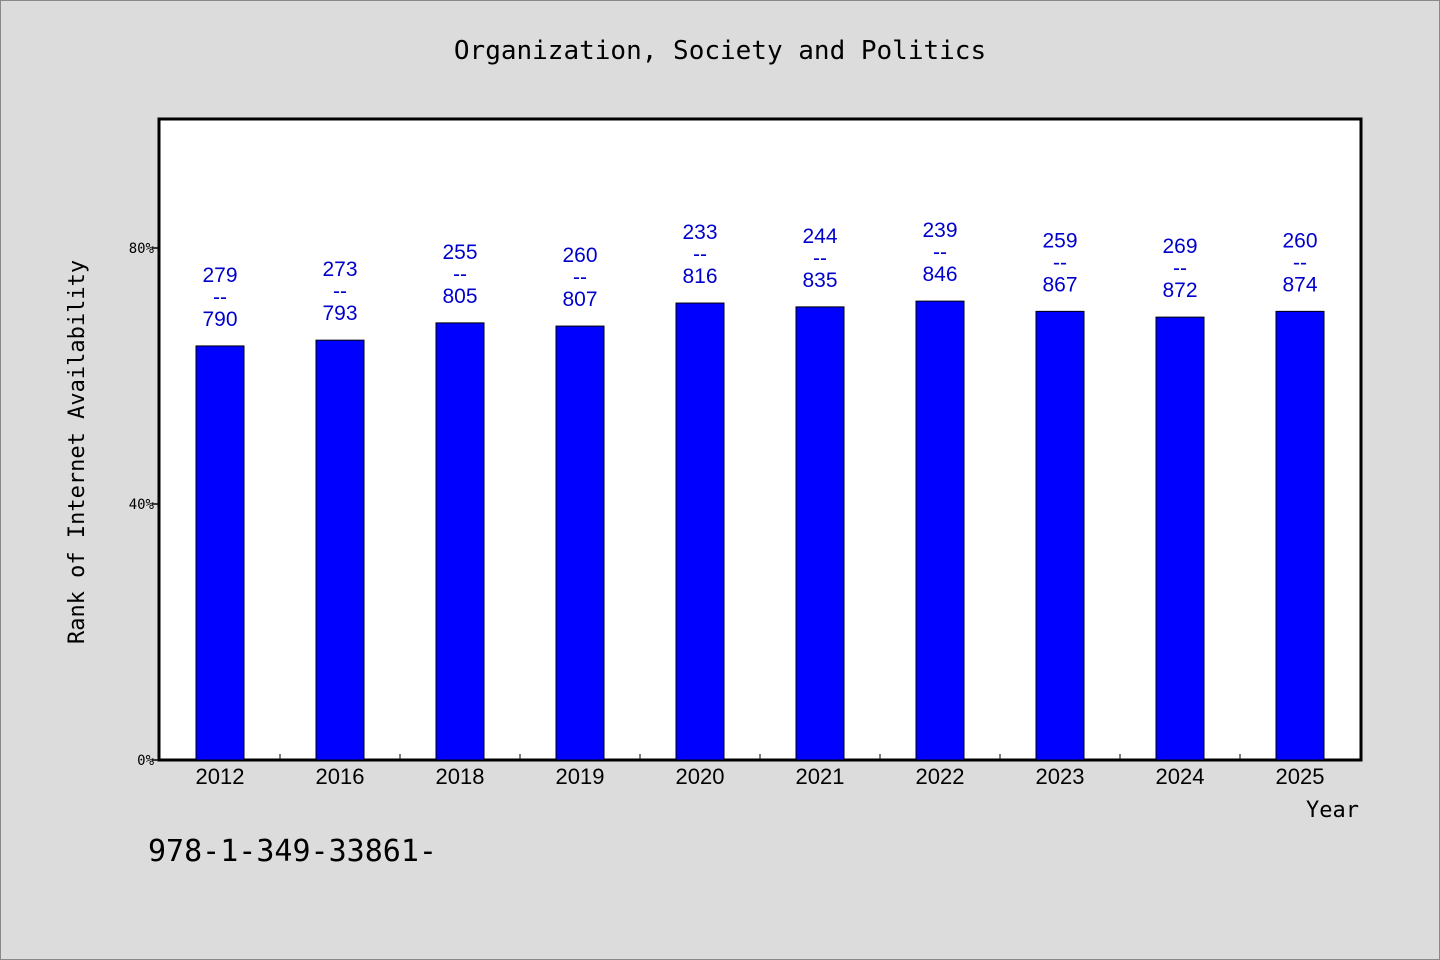 The height and width of the screenshot is (960, 1440). Describe the element at coordinates (292, 851) in the screenshot. I see `isbn-text: 978-1-349-33861-` at that location.